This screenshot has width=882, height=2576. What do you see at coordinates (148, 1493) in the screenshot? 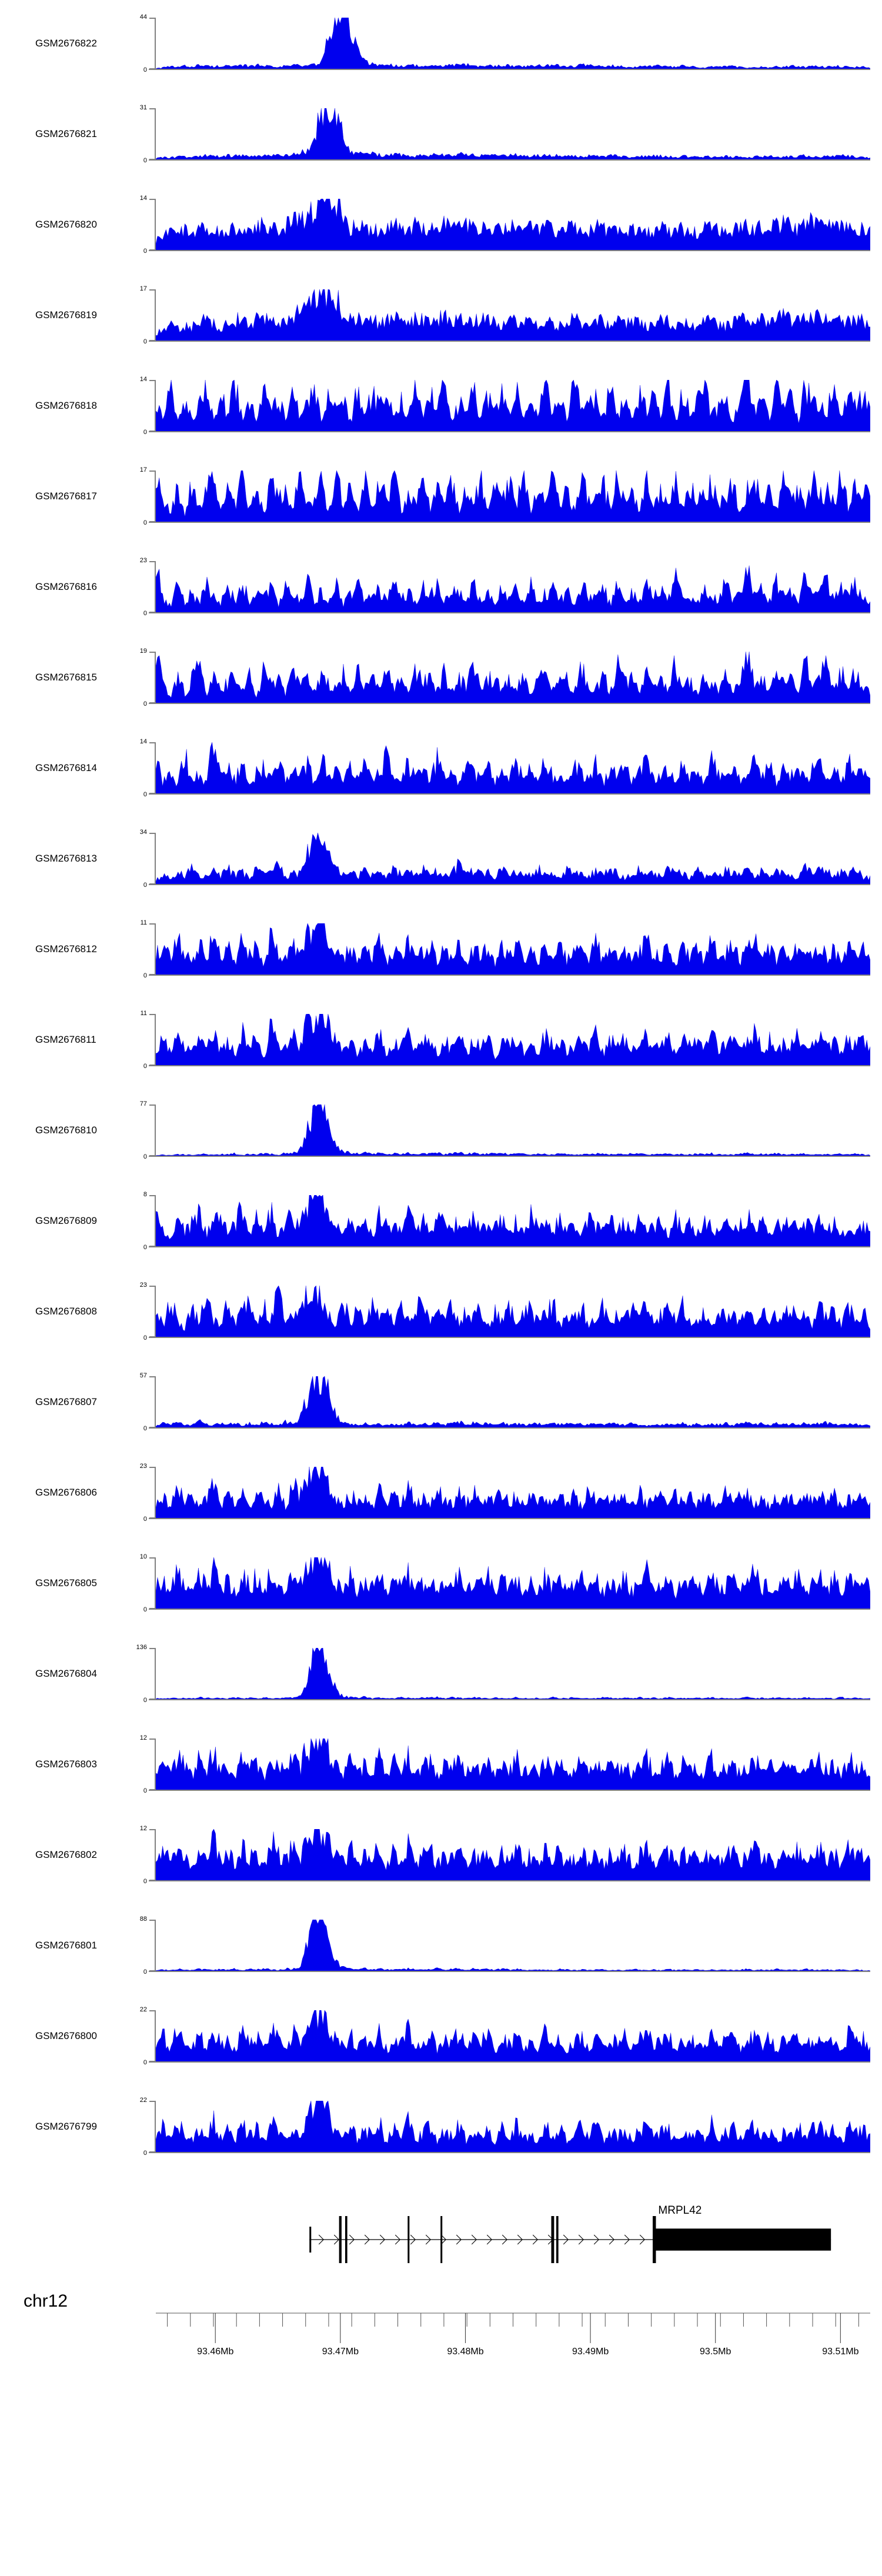
I see `y-axis: 23 0` at bounding box center [148, 1493].